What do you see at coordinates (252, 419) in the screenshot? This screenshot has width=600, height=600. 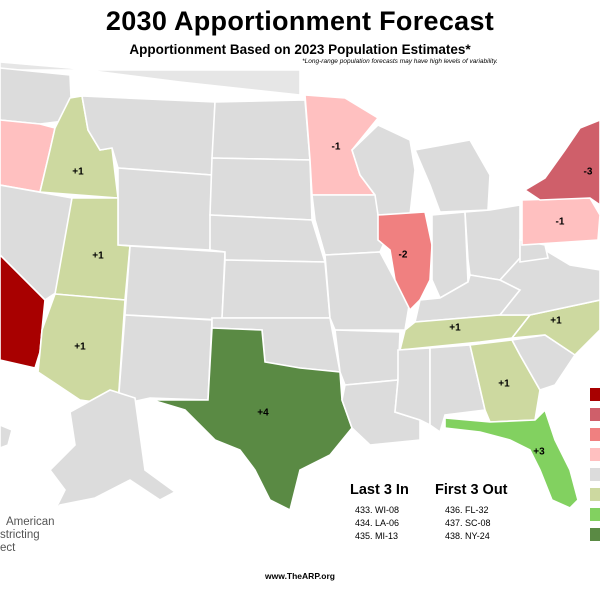 I see `state-texas` at bounding box center [252, 419].